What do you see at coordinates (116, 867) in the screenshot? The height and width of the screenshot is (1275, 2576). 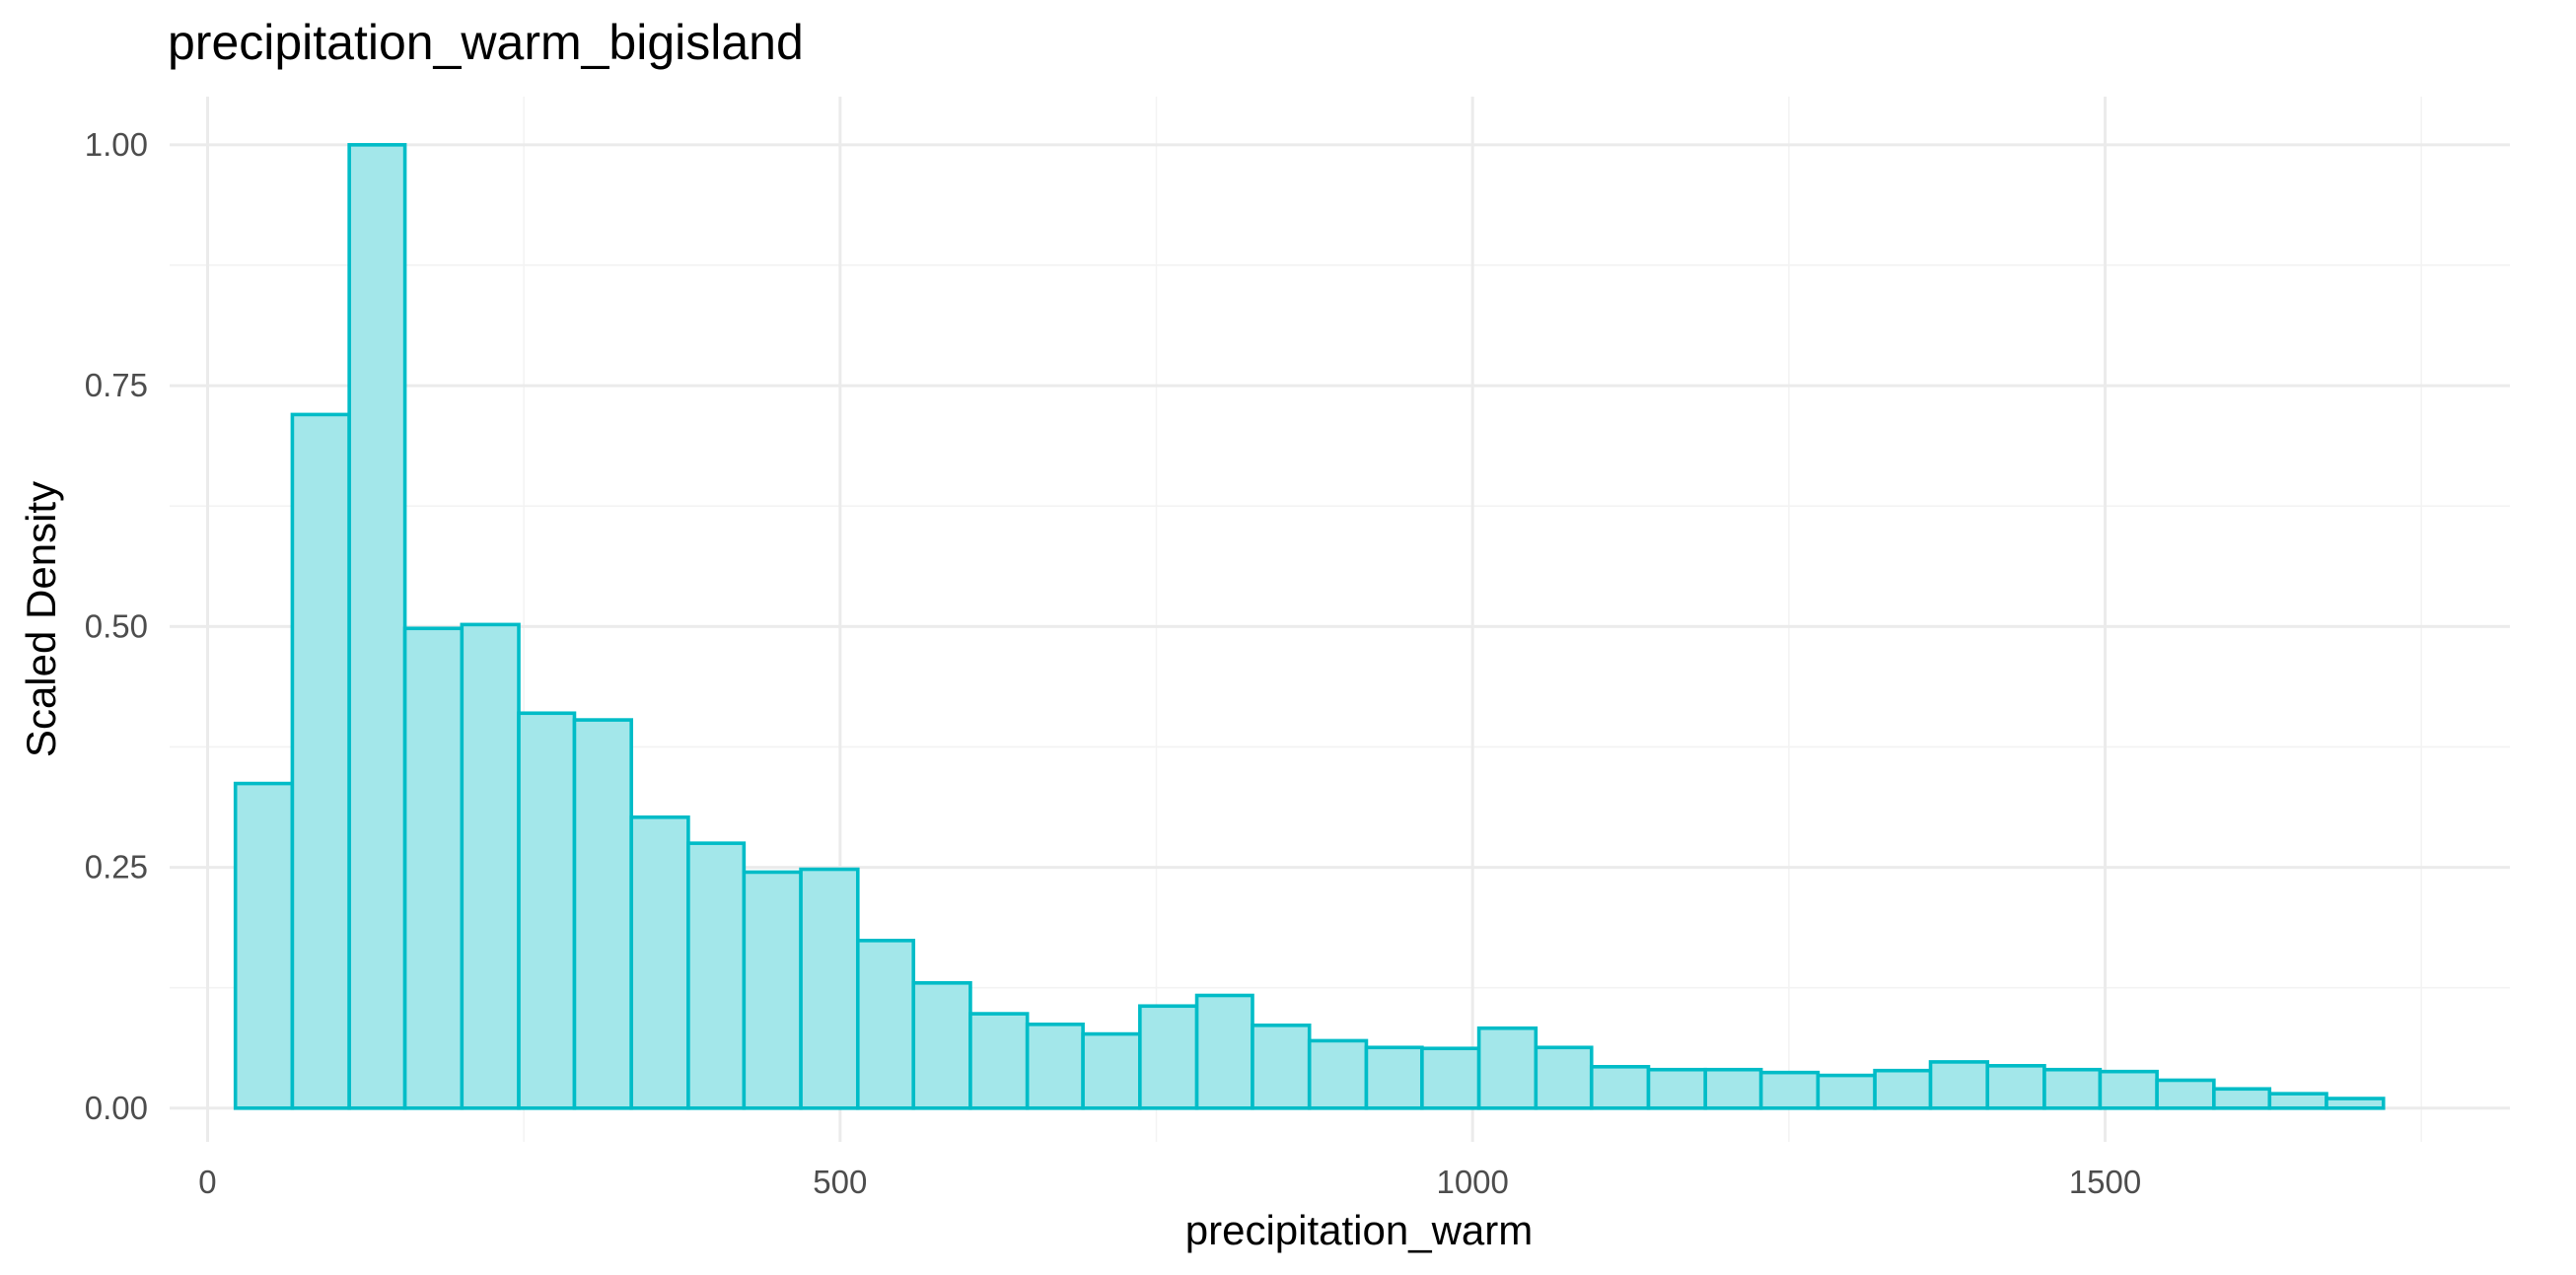 I see `y-tick-label: 0.25` at bounding box center [116, 867].